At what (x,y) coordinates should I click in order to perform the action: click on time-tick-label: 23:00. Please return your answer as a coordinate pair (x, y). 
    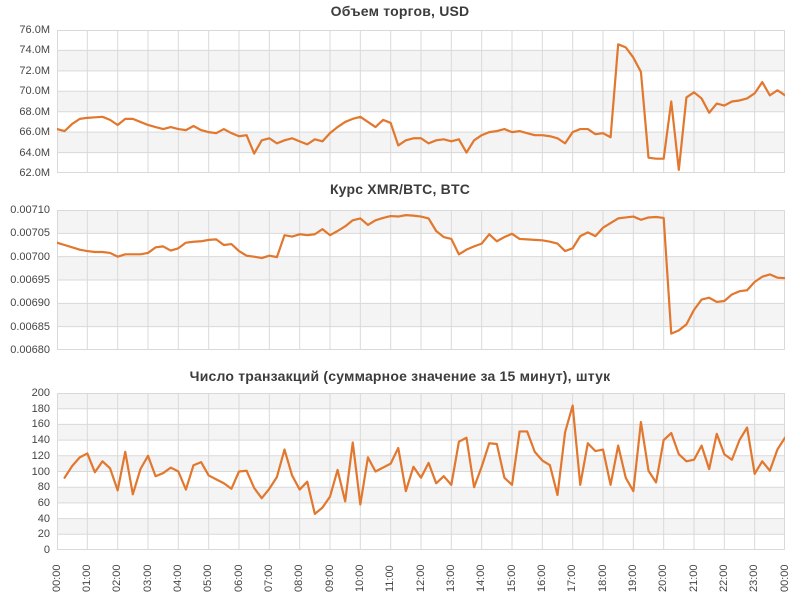
    Looking at the image, I should click on (754, 578).